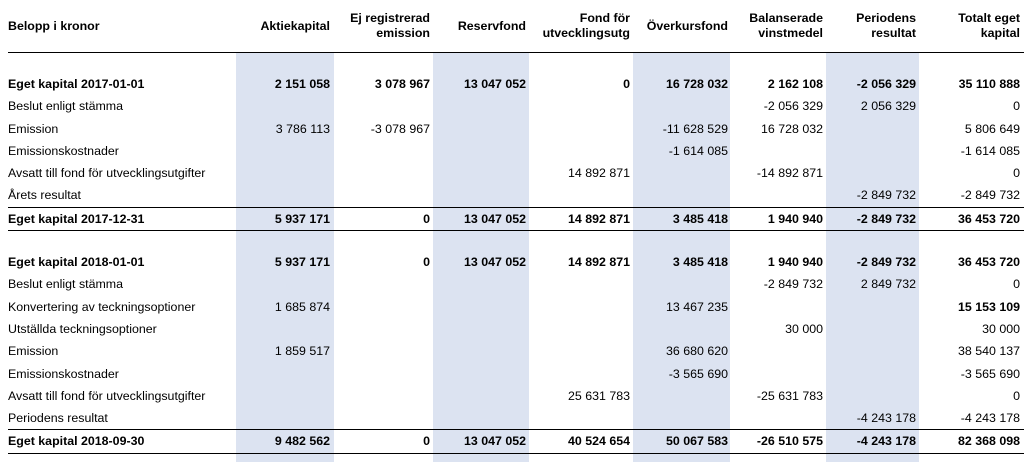  I want to click on table-cell: -11 628 529, so click(695, 128).